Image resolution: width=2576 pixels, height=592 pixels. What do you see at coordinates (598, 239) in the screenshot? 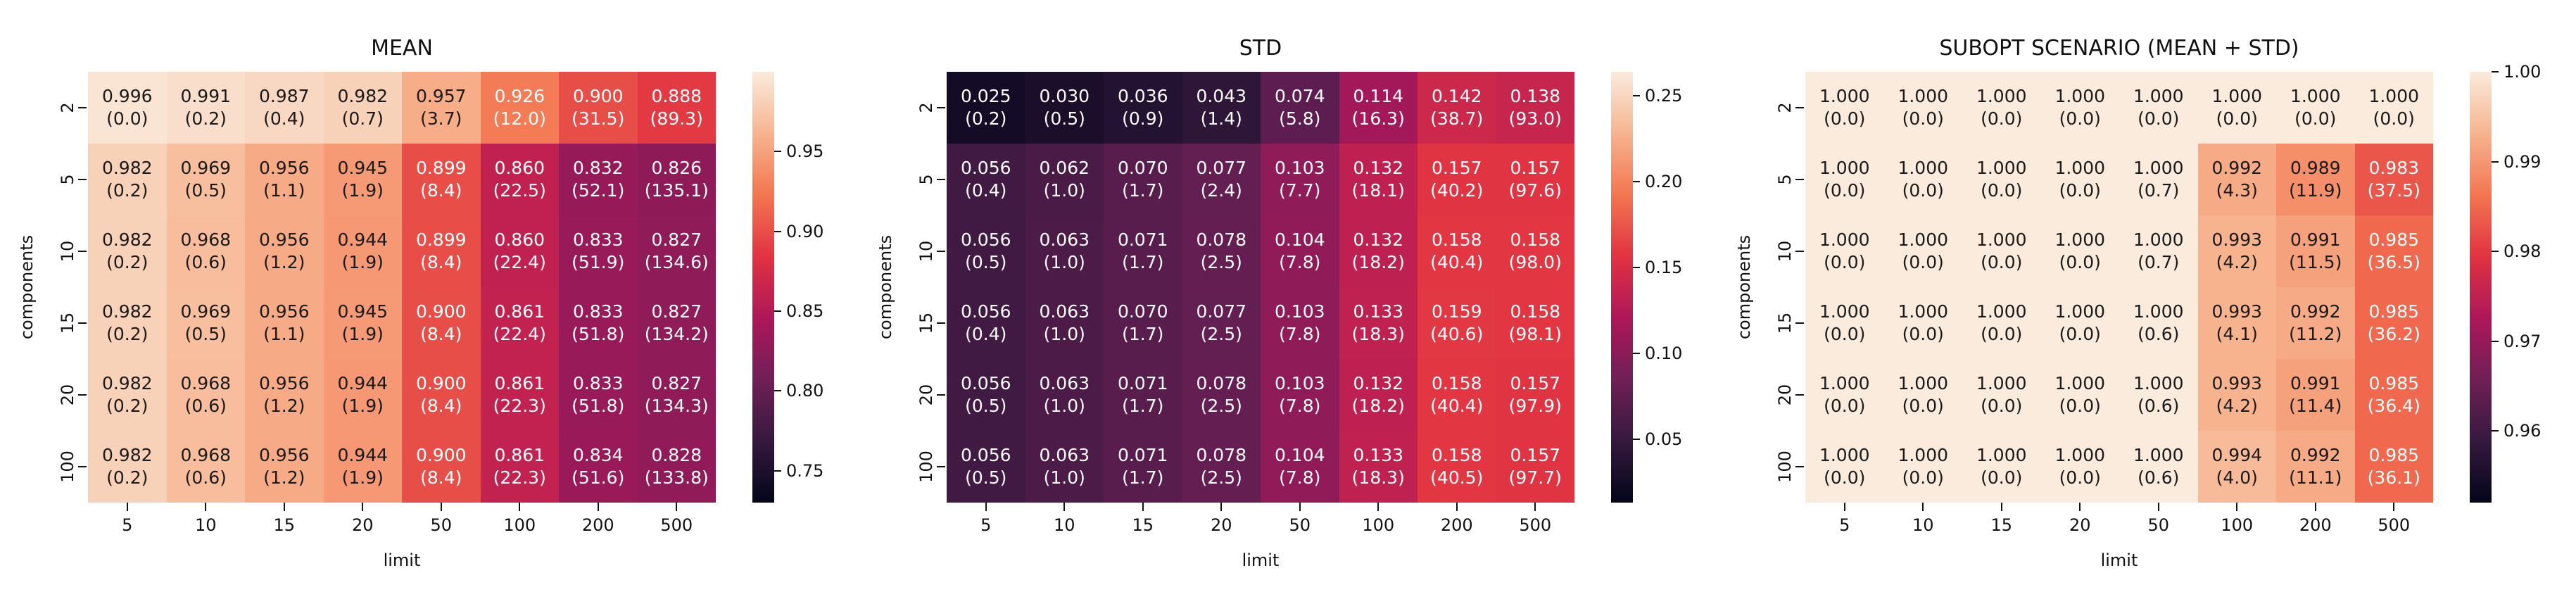
I see `cell-value: 0.833` at bounding box center [598, 239].